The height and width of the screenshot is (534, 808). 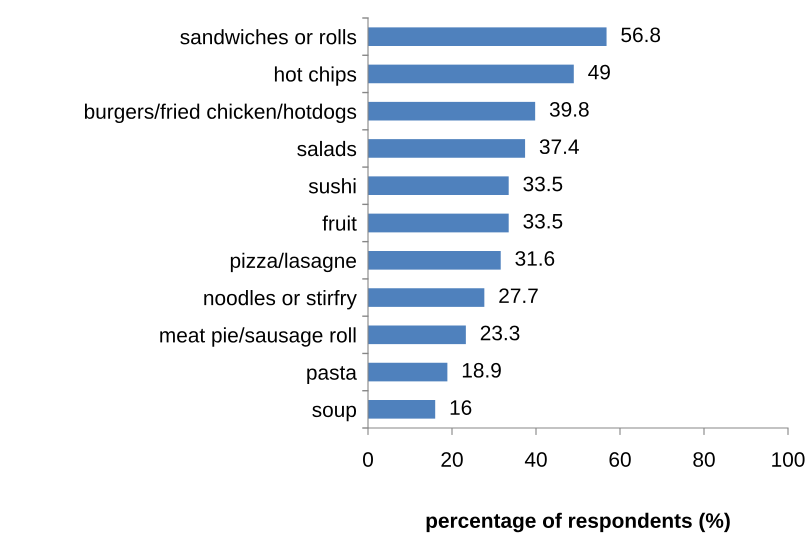 What do you see at coordinates (339, 223) in the screenshot?
I see `y-tick-label: fruit` at bounding box center [339, 223].